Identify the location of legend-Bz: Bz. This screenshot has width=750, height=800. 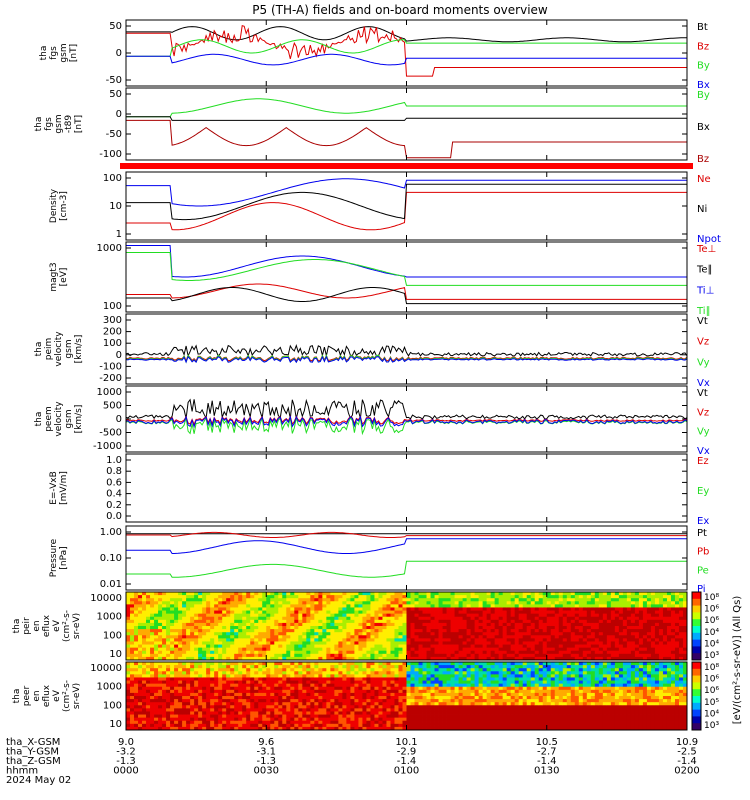
(703, 159).